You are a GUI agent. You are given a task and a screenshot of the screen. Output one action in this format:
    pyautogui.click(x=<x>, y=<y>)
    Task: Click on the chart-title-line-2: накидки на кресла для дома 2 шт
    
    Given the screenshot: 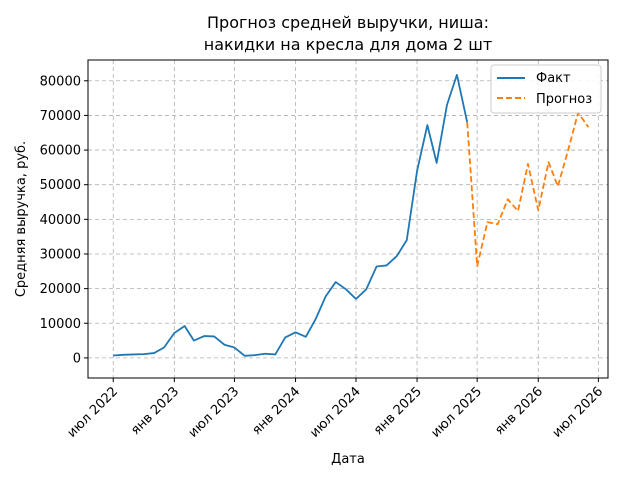 What is the action you would take?
    pyautogui.click(x=348, y=44)
    